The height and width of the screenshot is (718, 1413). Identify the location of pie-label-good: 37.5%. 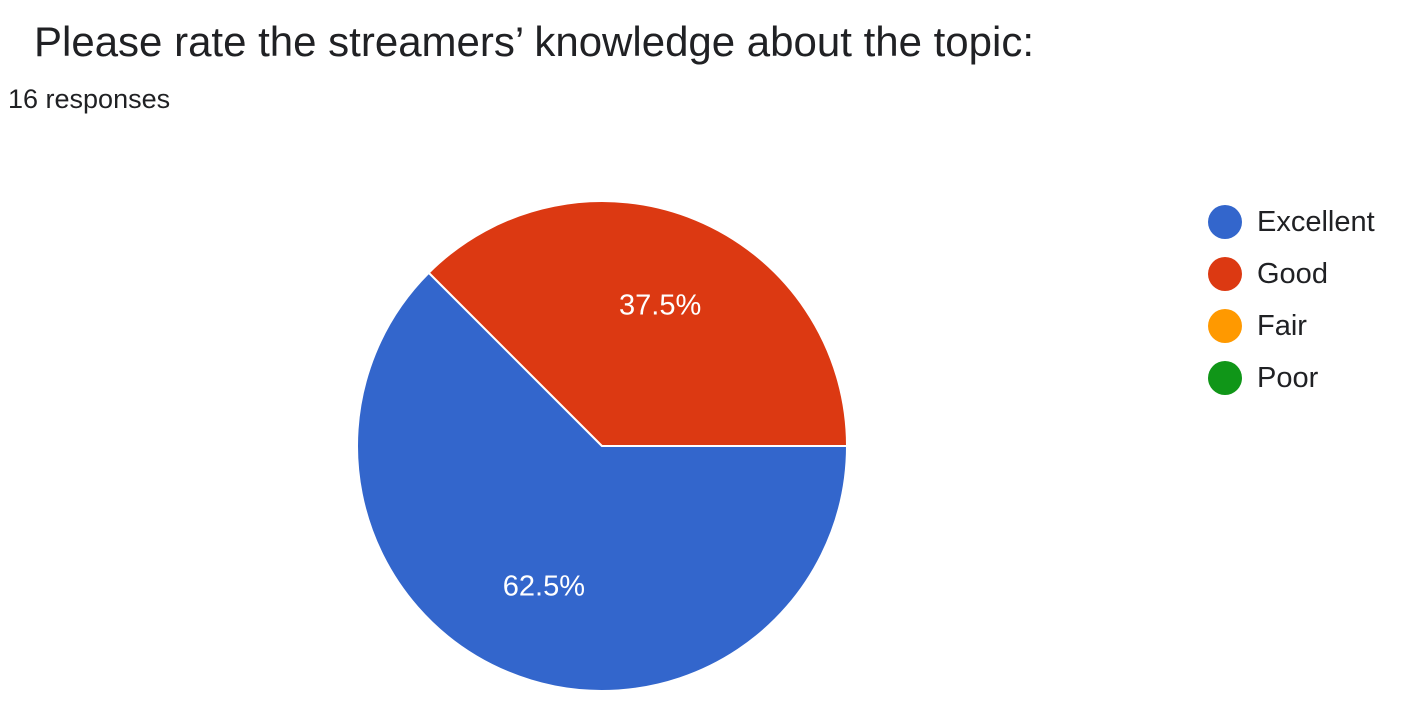
(660, 306).